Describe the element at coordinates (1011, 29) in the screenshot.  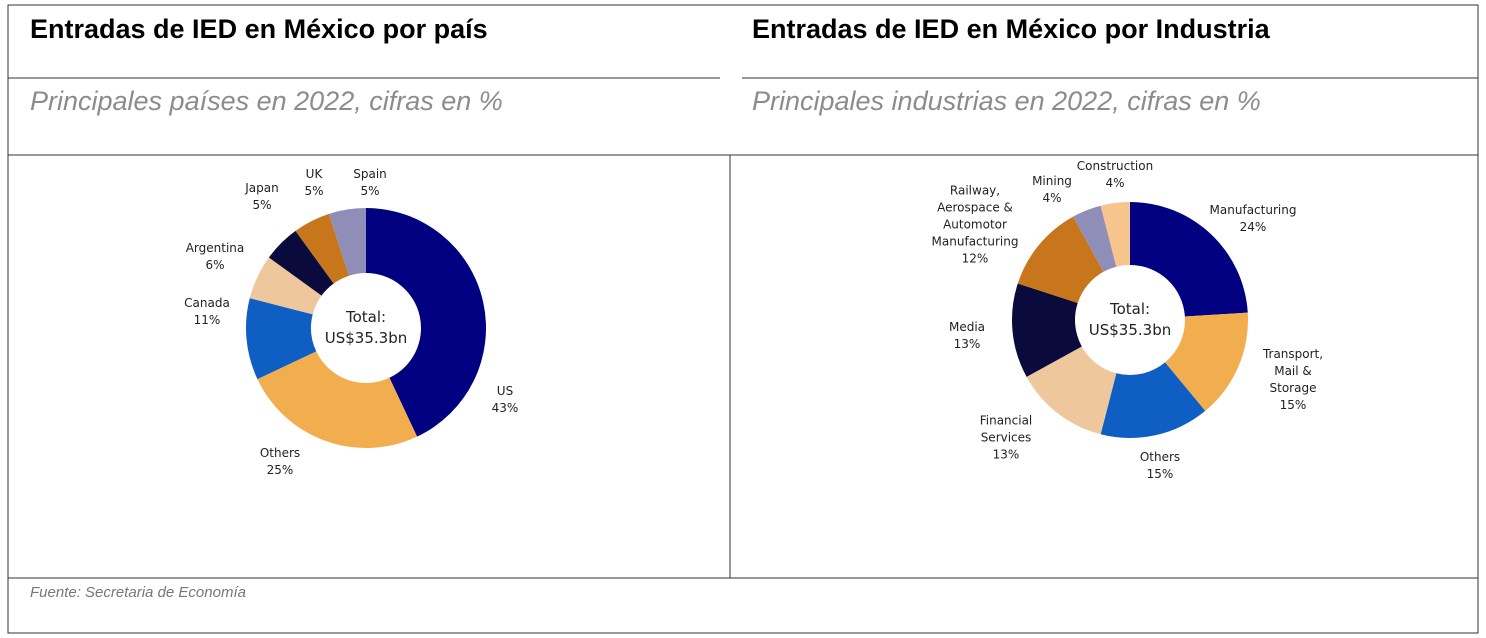
I see `chart-title: Entradas de IED en México por Industria` at that location.